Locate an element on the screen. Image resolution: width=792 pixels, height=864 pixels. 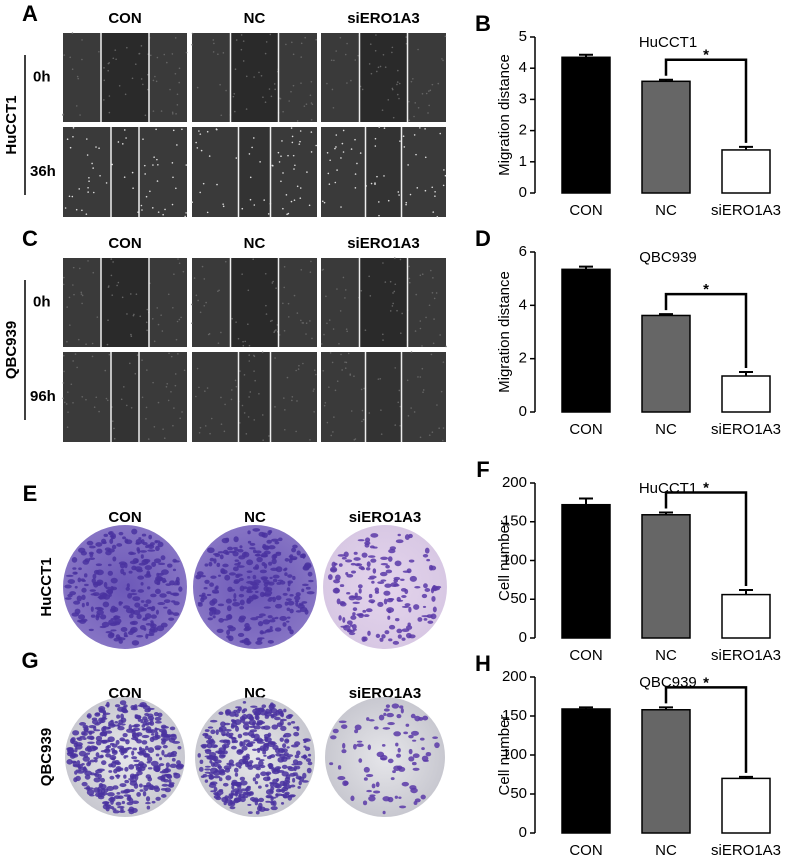
y-tick-label: 3 is located at coordinates (523, 98).